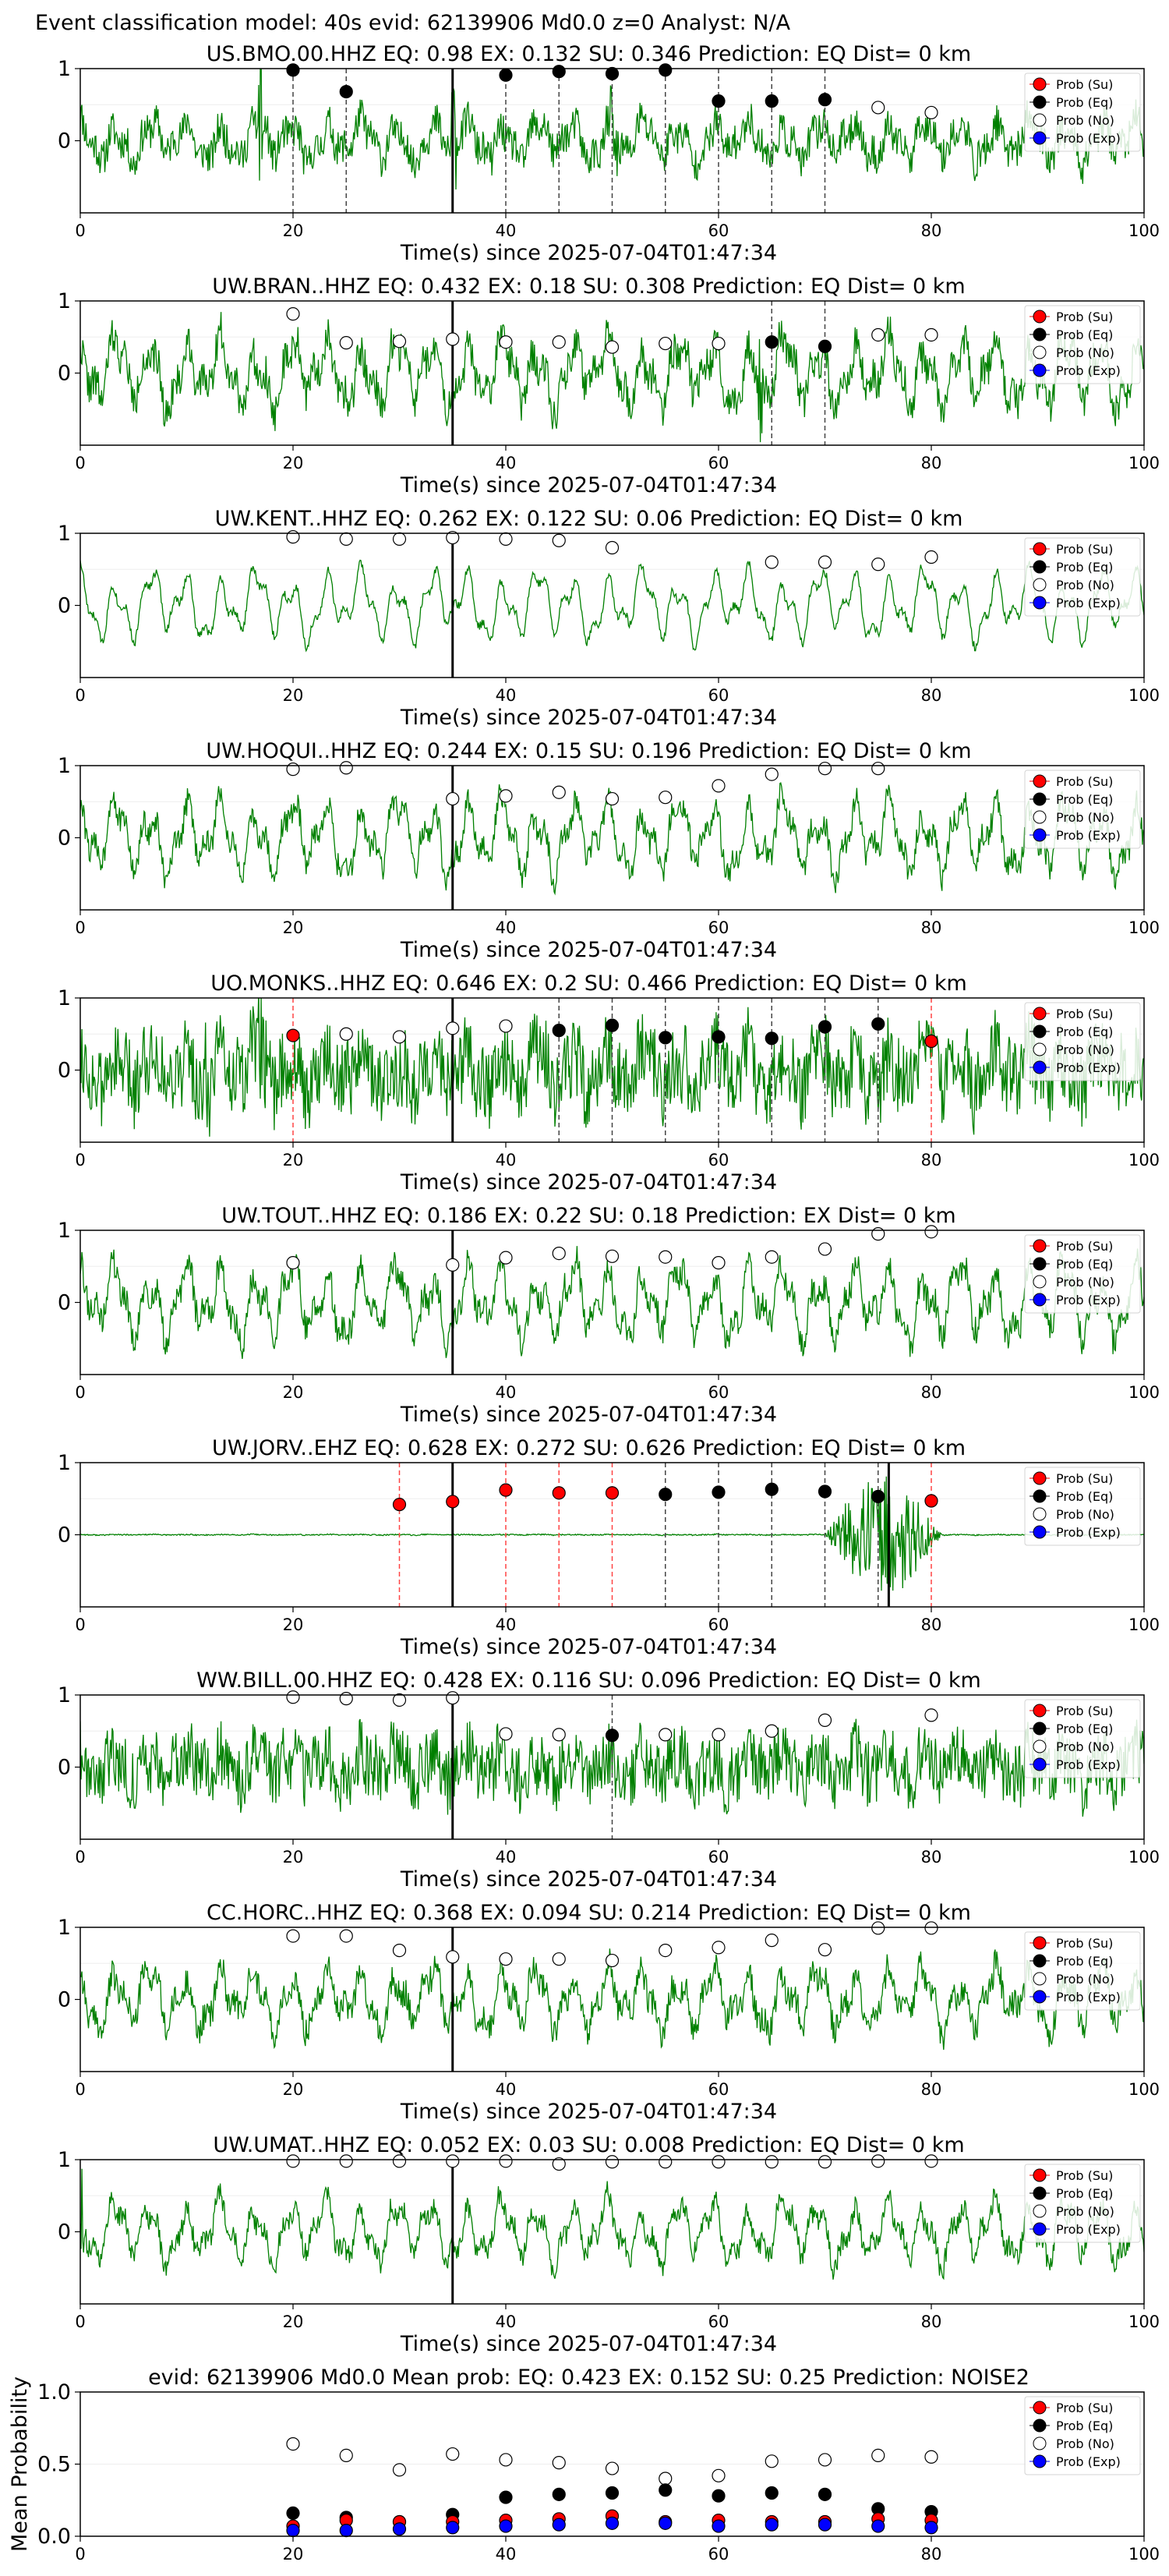  Describe the element at coordinates (506, 1624) in the screenshot. I see `x-tick-label: 40` at that location.